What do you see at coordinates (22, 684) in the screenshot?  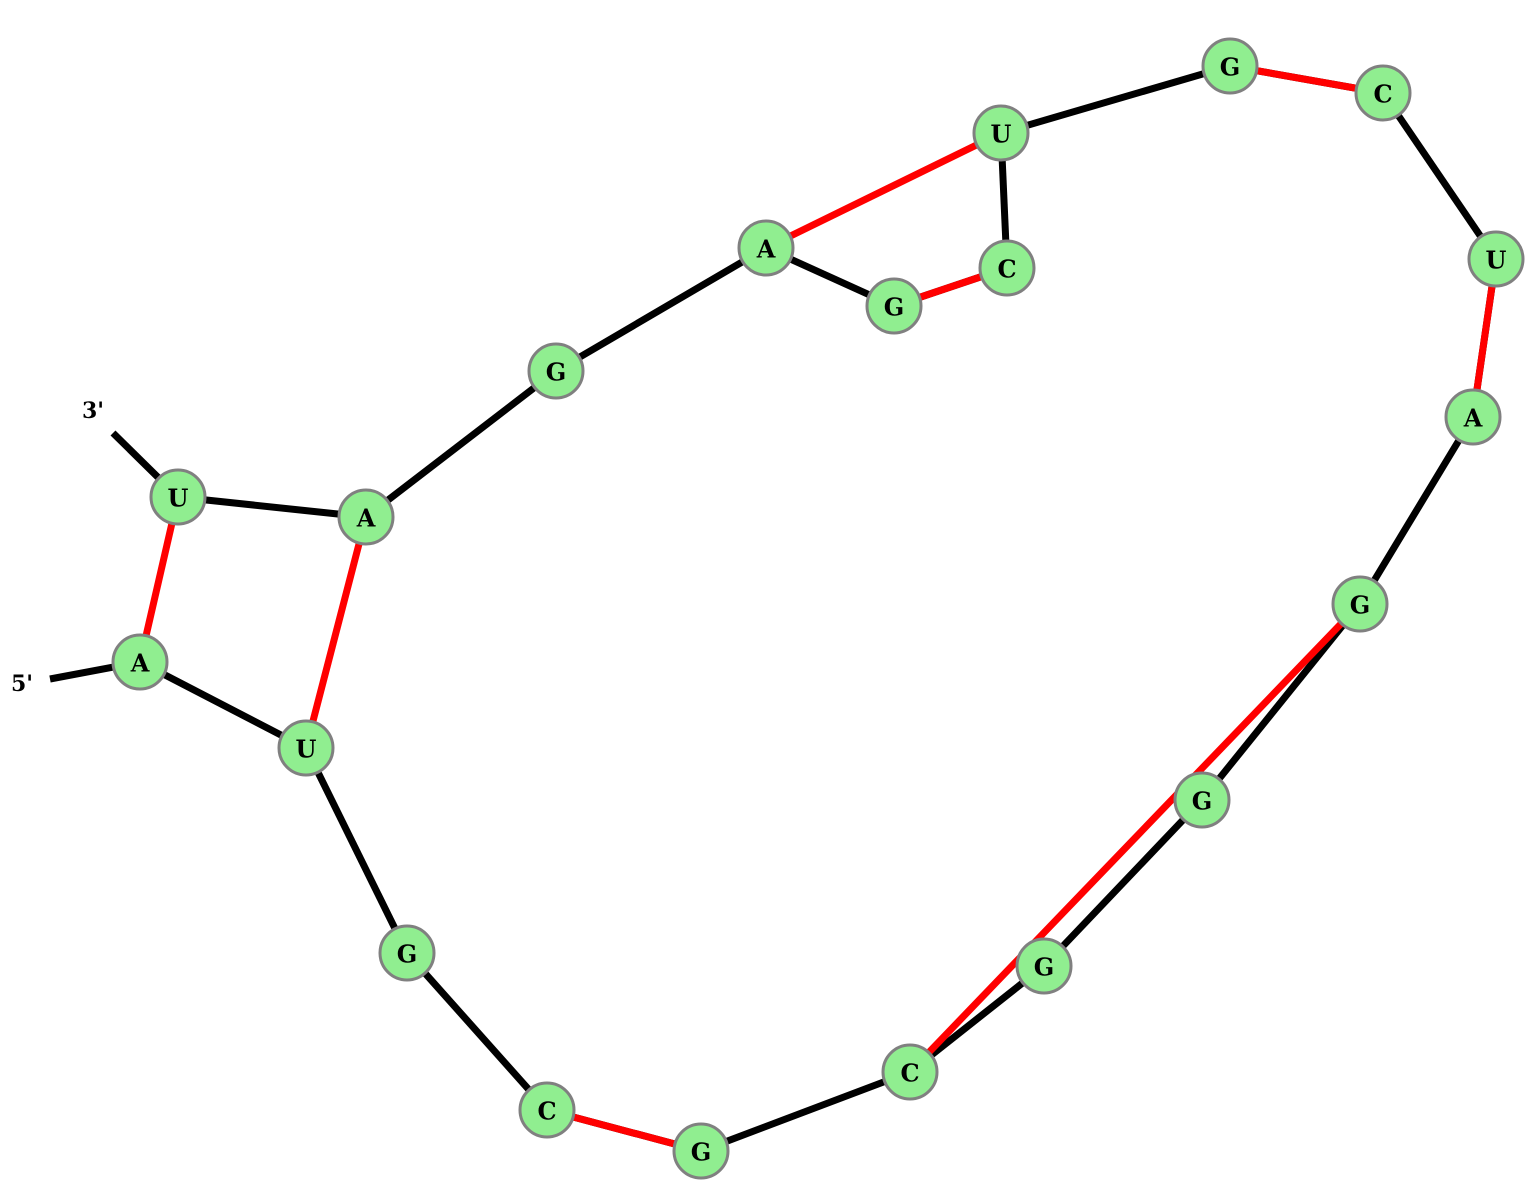 I see `five-prime-label: 5'` at bounding box center [22, 684].